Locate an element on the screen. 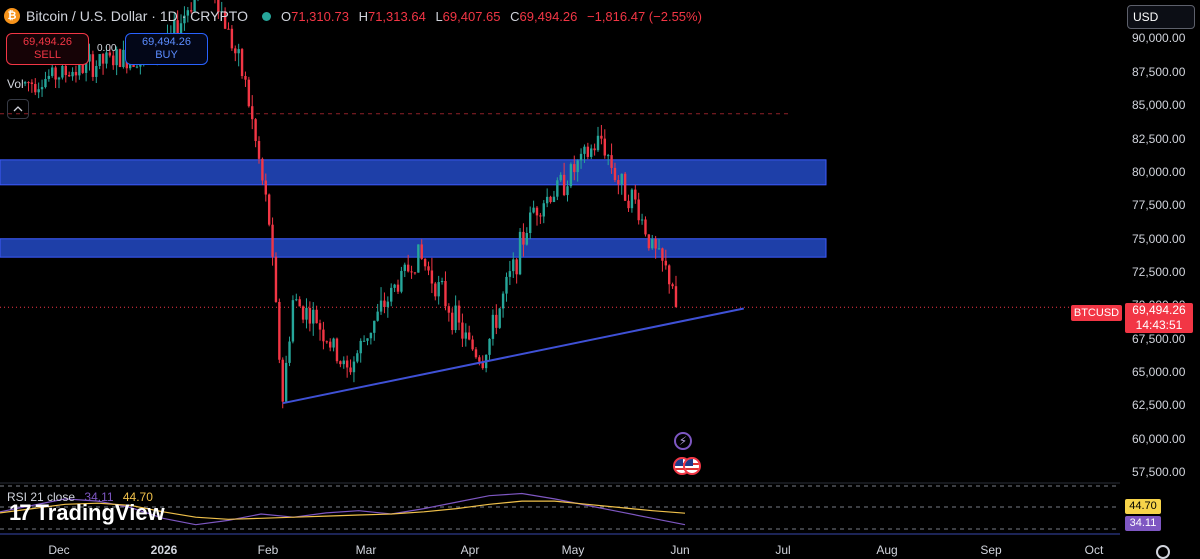 This screenshot has height=559, width=1200. y-tick: 75,000.00 is located at coordinates (1159, 239).